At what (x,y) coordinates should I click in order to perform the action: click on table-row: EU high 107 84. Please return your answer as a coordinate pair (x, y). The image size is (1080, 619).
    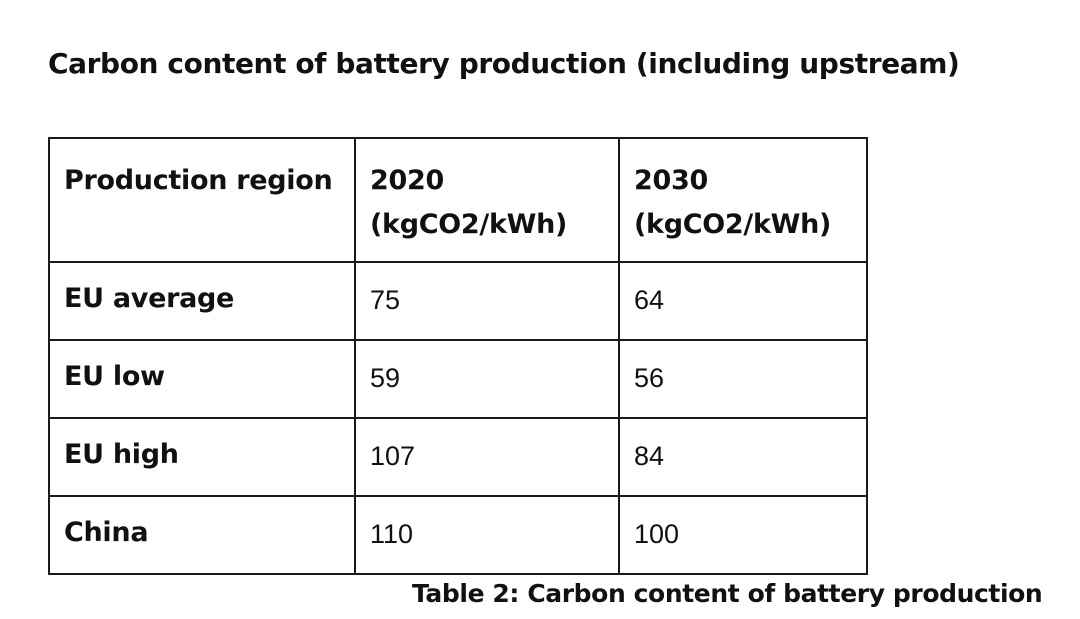
    Looking at the image, I should click on (458, 457).